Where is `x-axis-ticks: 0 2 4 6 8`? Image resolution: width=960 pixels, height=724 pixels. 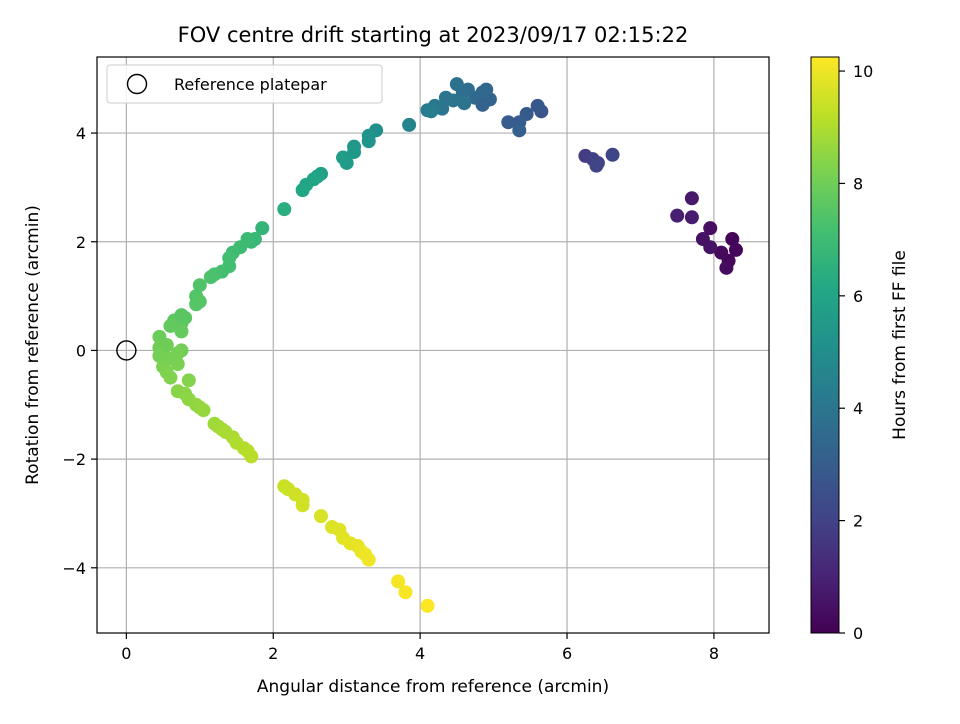
x-axis-ticks: 0 2 4 6 8 is located at coordinates (420, 648).